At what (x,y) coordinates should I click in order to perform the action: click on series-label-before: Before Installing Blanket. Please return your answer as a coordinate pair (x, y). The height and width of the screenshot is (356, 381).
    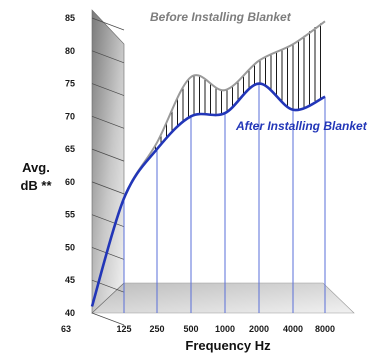
    Looking at the image, I should click on (221, 17).